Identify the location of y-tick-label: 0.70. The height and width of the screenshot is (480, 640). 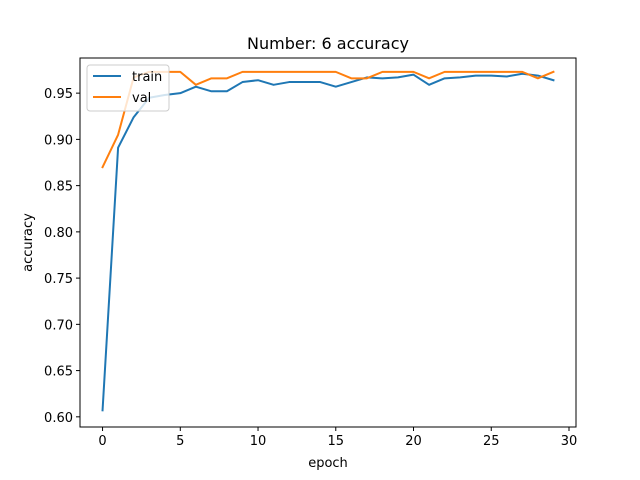
(58, 325).